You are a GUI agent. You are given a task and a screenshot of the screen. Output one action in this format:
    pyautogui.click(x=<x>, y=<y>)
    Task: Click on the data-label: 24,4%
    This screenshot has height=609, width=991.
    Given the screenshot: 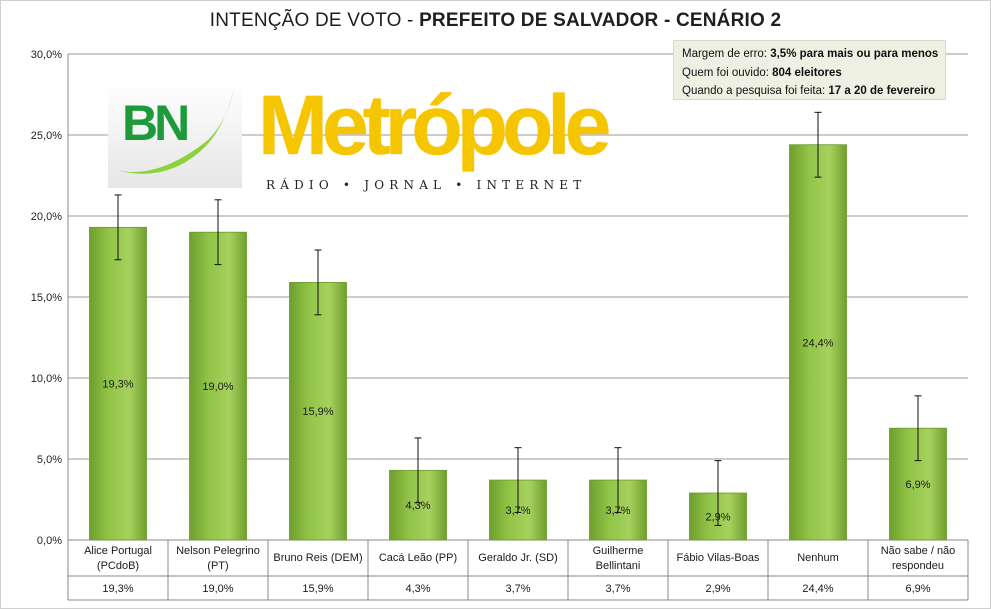 What is the action you would take?
    pyautogui.click(x=817, y=343)
    